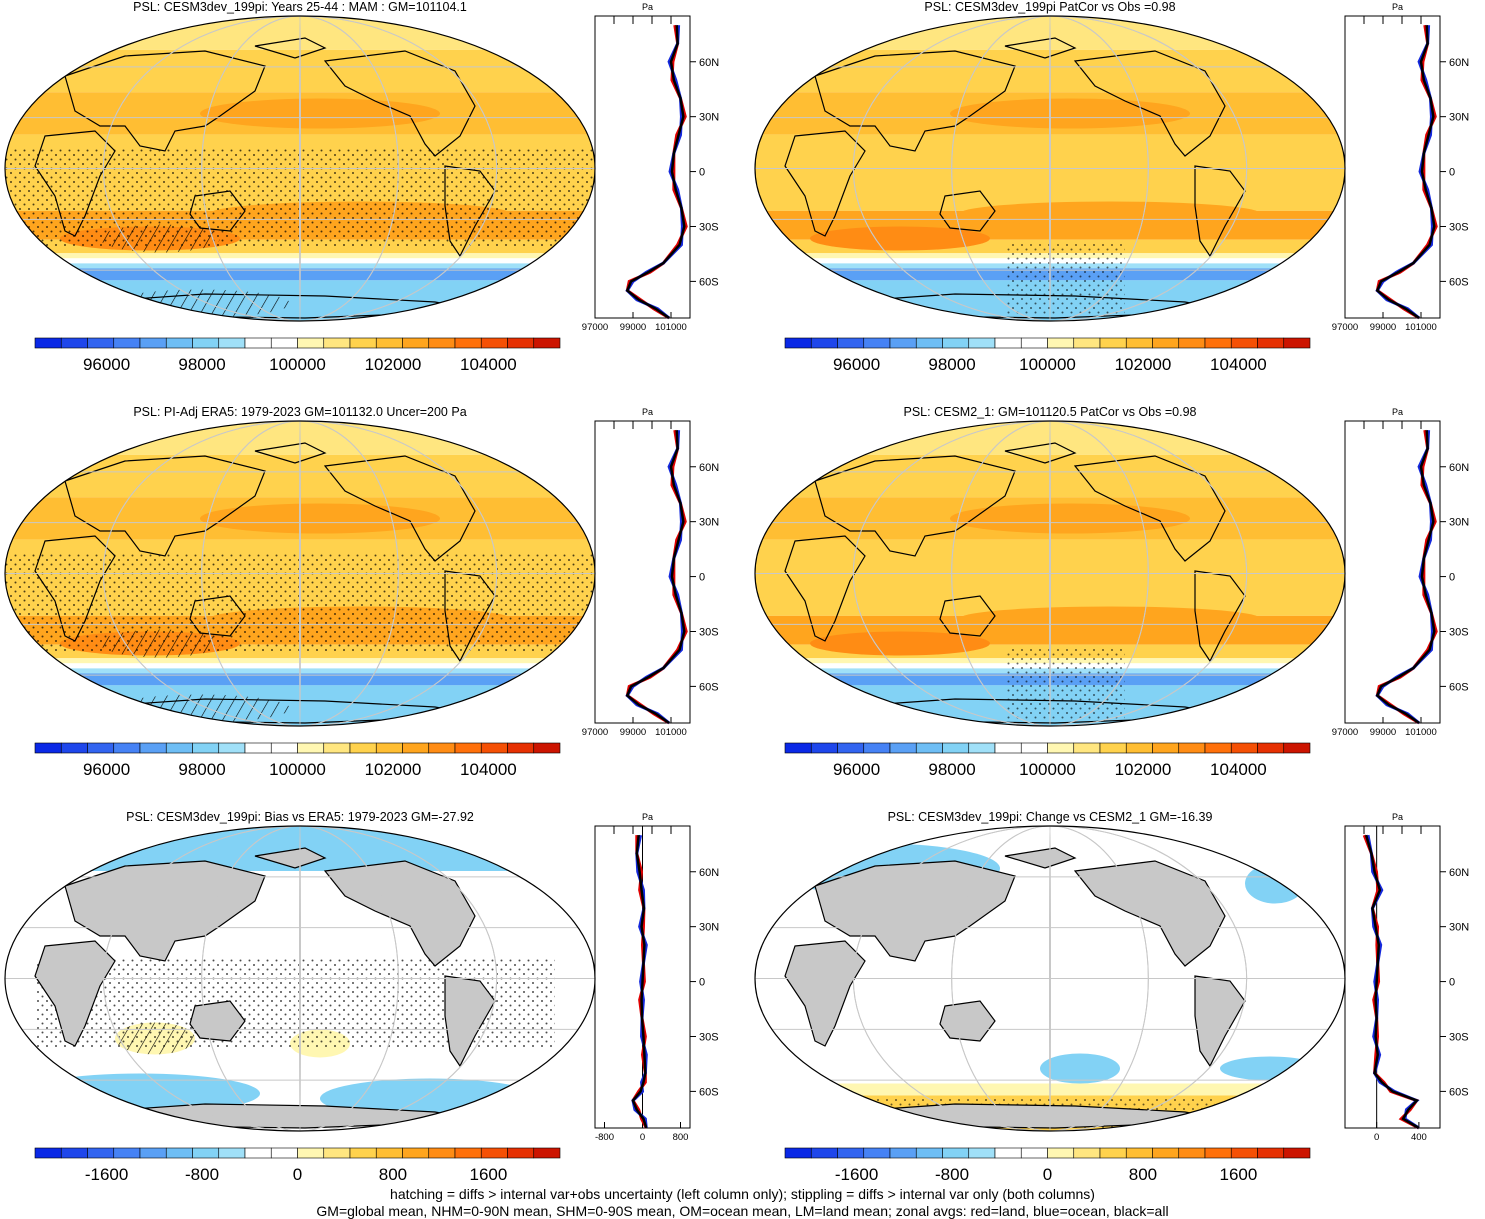  Describe the element at coordinates (604, 1137) in the screenshot. I see `zonal-tick-label: -800` at that location.